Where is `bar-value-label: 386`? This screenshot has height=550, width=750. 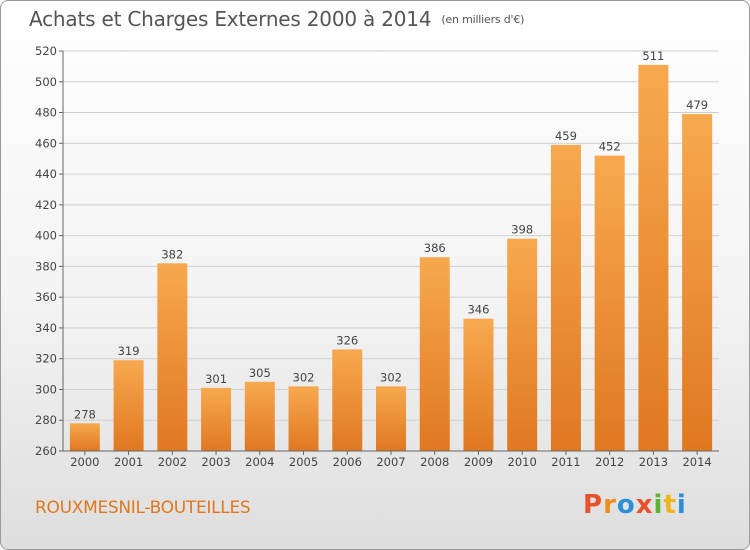
bar-value-label: 386 is located at coordinates (435, 248).